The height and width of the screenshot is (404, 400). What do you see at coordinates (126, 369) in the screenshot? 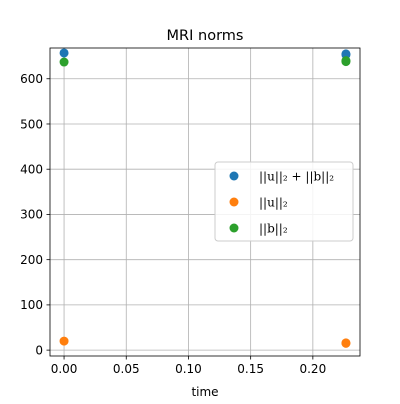
I see `x-tick-label: 0.05` at bounding box center [126, 369].